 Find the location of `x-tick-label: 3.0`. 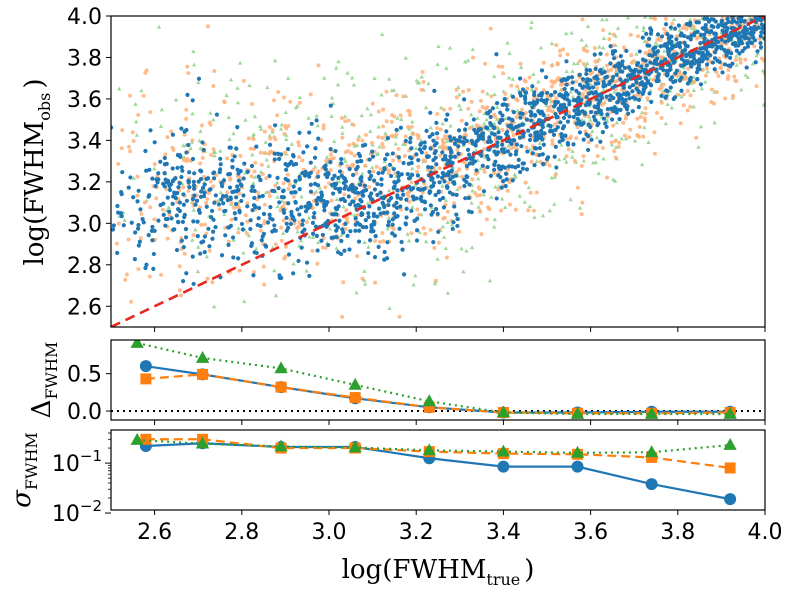

x-tick-label: 3.0 is located at coordinates (329, 532).